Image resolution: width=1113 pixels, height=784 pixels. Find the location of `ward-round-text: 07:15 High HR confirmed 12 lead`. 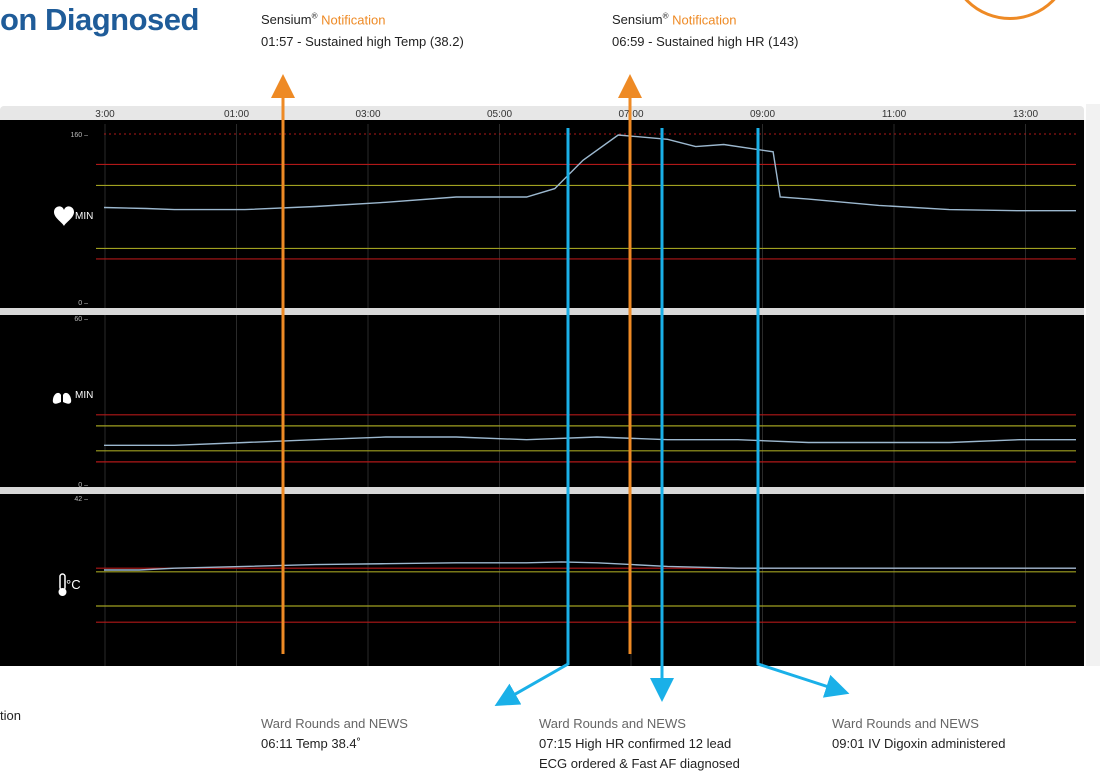

ward-round-text: 07:15 High HR confirmed 12 lead is located at coordinates (635, 743).